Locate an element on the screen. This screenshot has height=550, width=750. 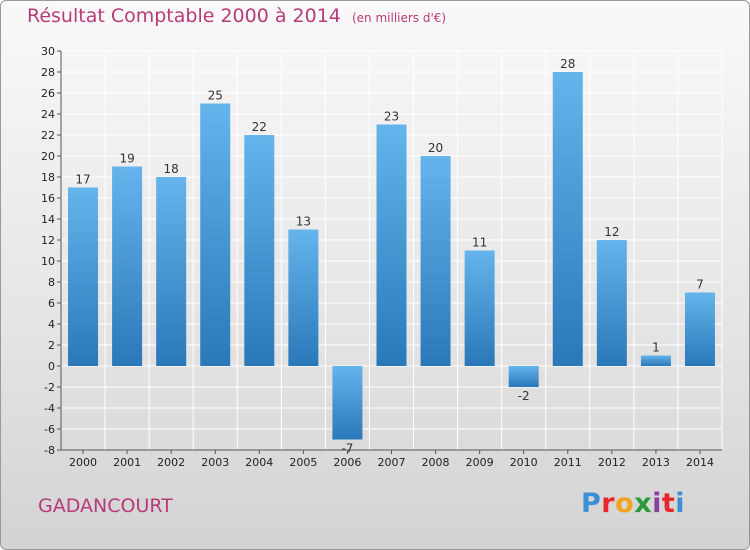
x-tick-label: 2000 is located at coordinates (83, 462).